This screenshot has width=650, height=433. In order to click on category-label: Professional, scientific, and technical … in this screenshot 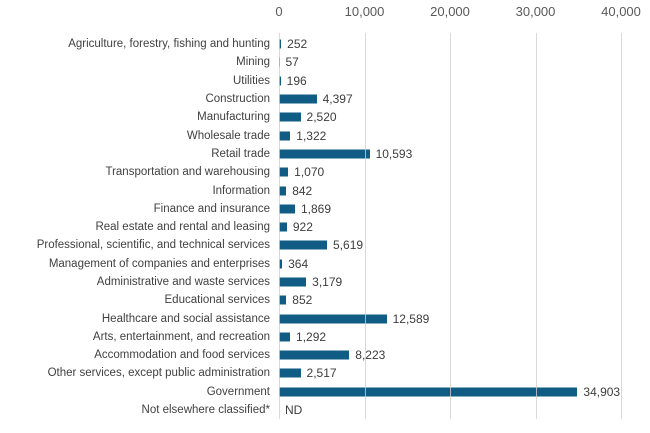, I will do `click(153, 245)`.